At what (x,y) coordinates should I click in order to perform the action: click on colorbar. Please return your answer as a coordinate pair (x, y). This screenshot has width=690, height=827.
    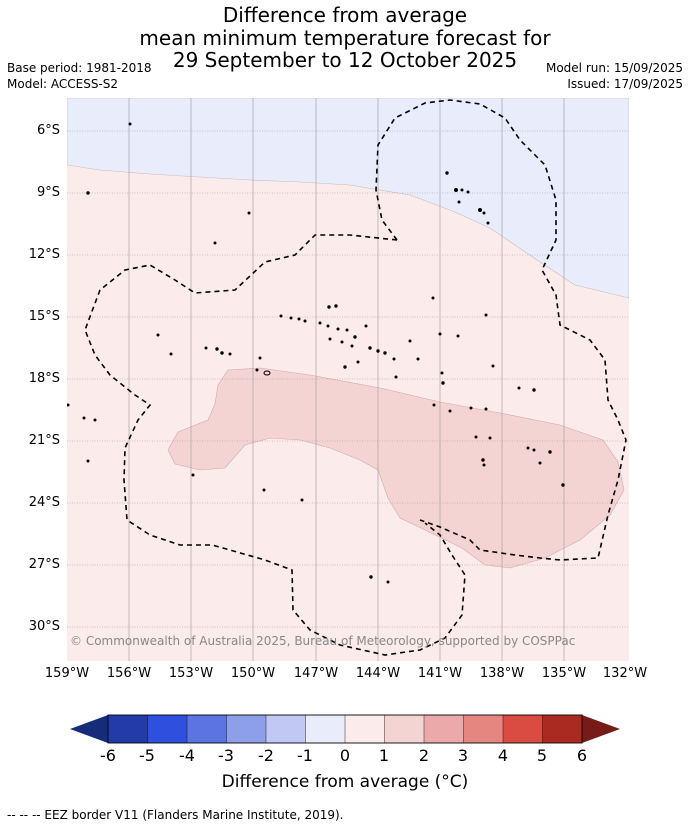
    Looking at the image, I should click on (345, 729).